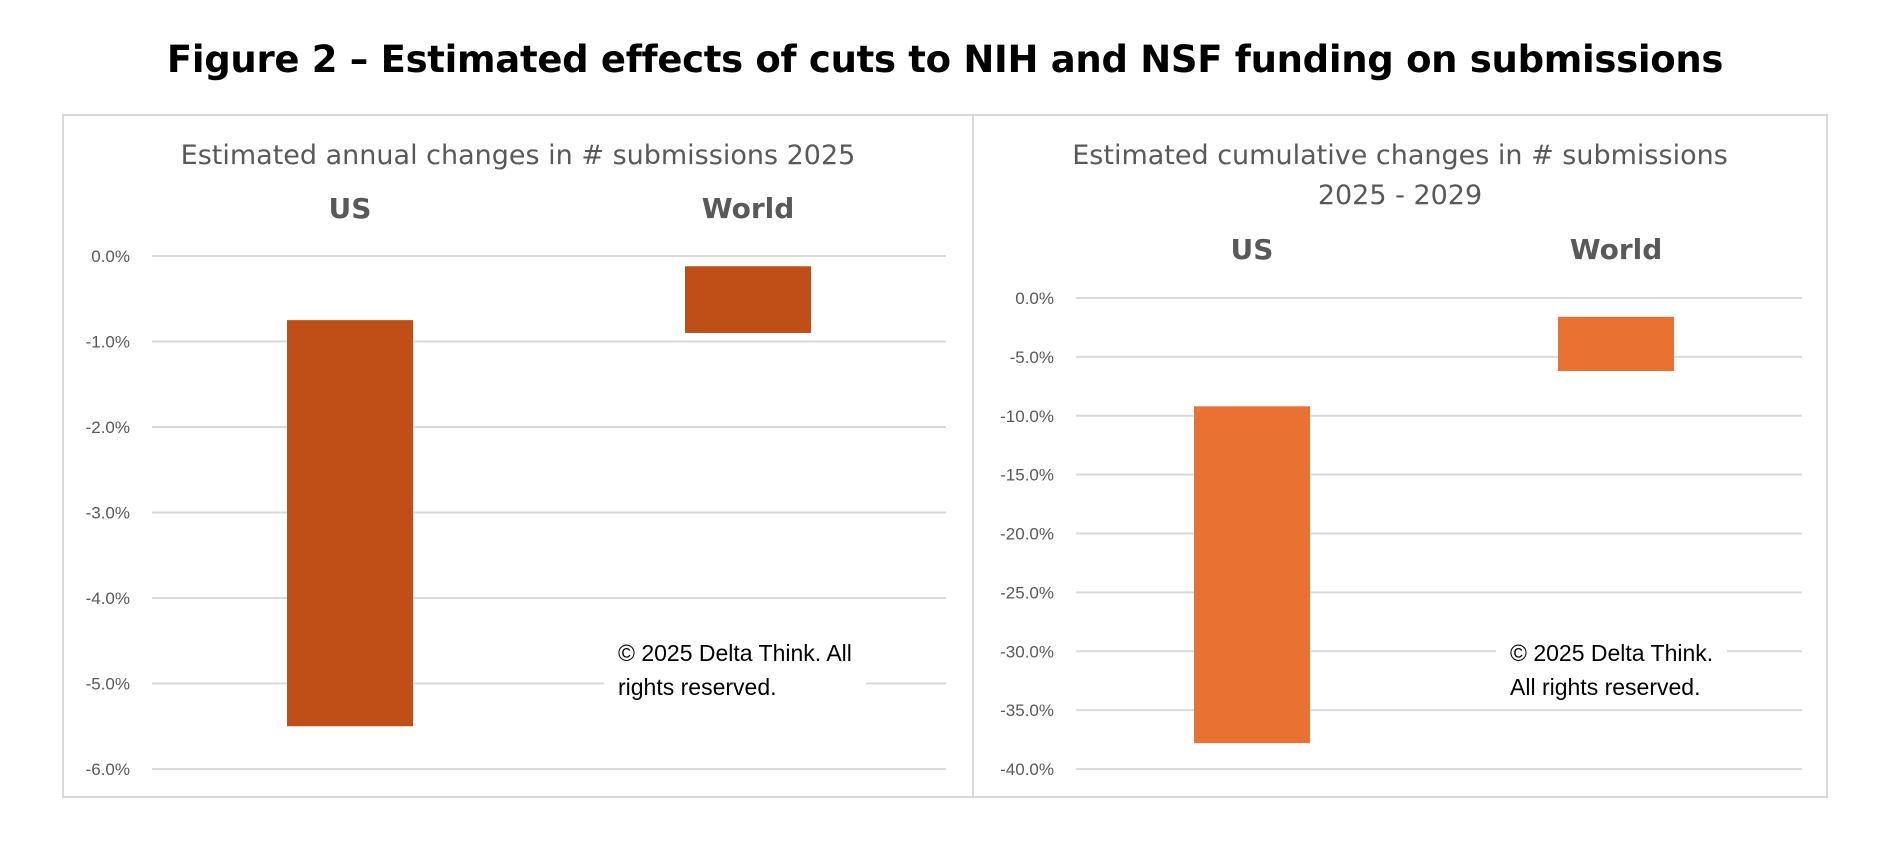 The height and width of the screenshot is (850, 1890). Describe the element at coordinates (108, 427) in the screenshot. I see `y-tick-label: -2.0%` at that location.